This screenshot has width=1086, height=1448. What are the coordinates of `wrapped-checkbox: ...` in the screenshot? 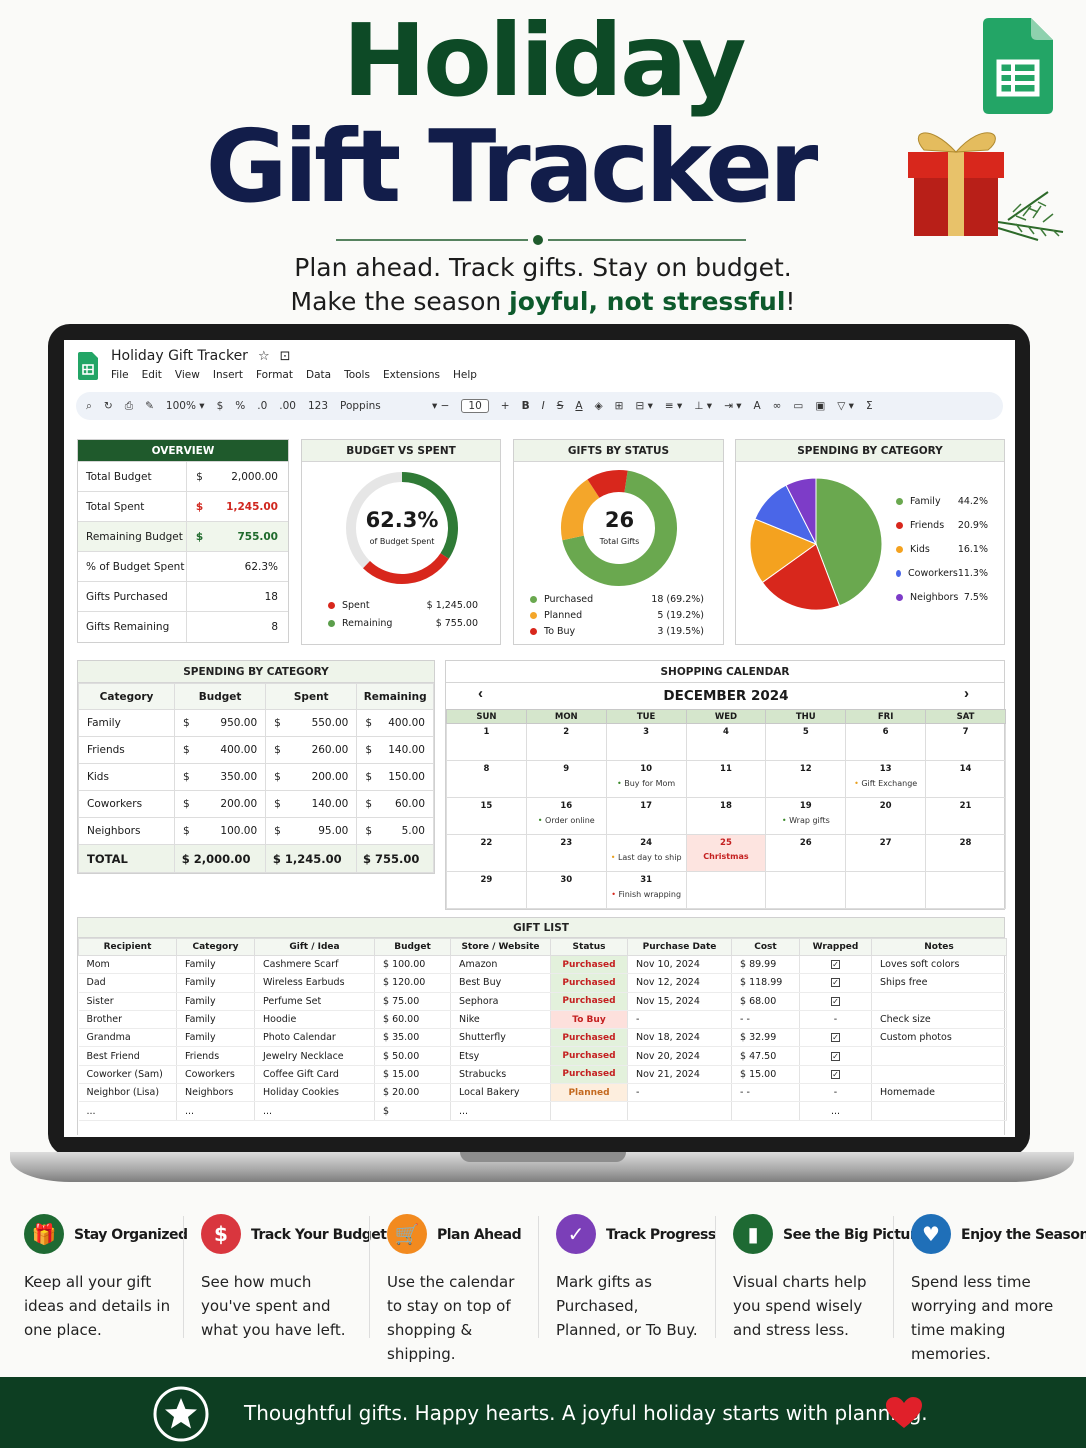 It's located at (835, 1111).